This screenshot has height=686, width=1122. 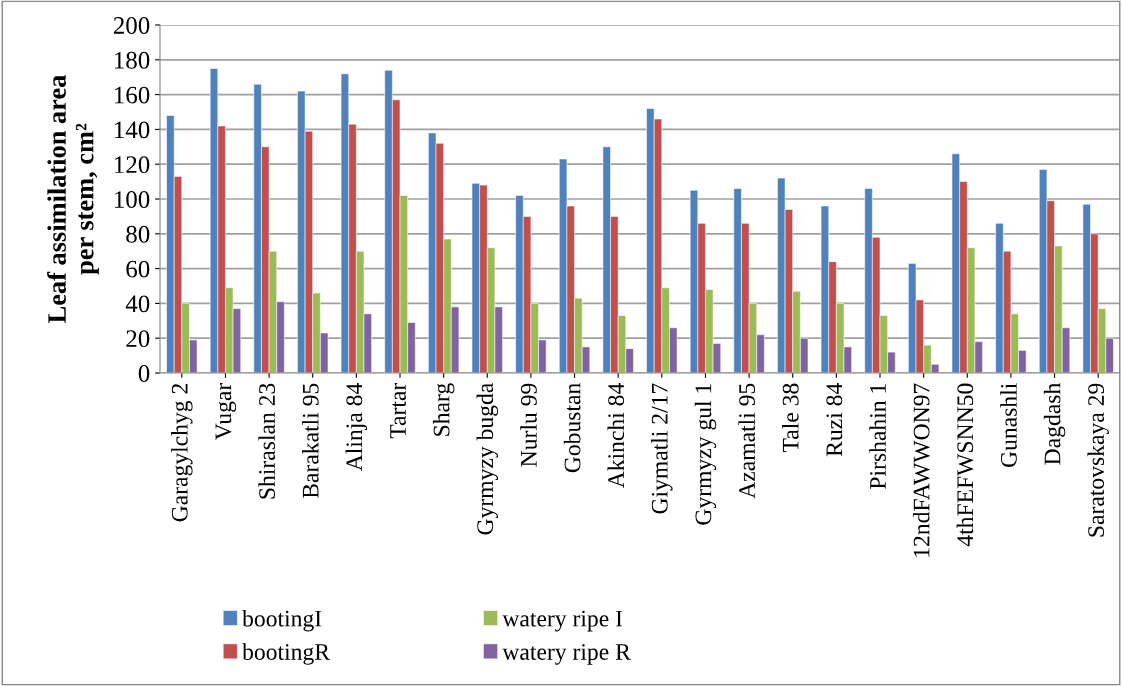 What do you see at coordinates (138, 234) in the screenshot?
I see `y-tick-label: 80` at bounding box center [138, 234].